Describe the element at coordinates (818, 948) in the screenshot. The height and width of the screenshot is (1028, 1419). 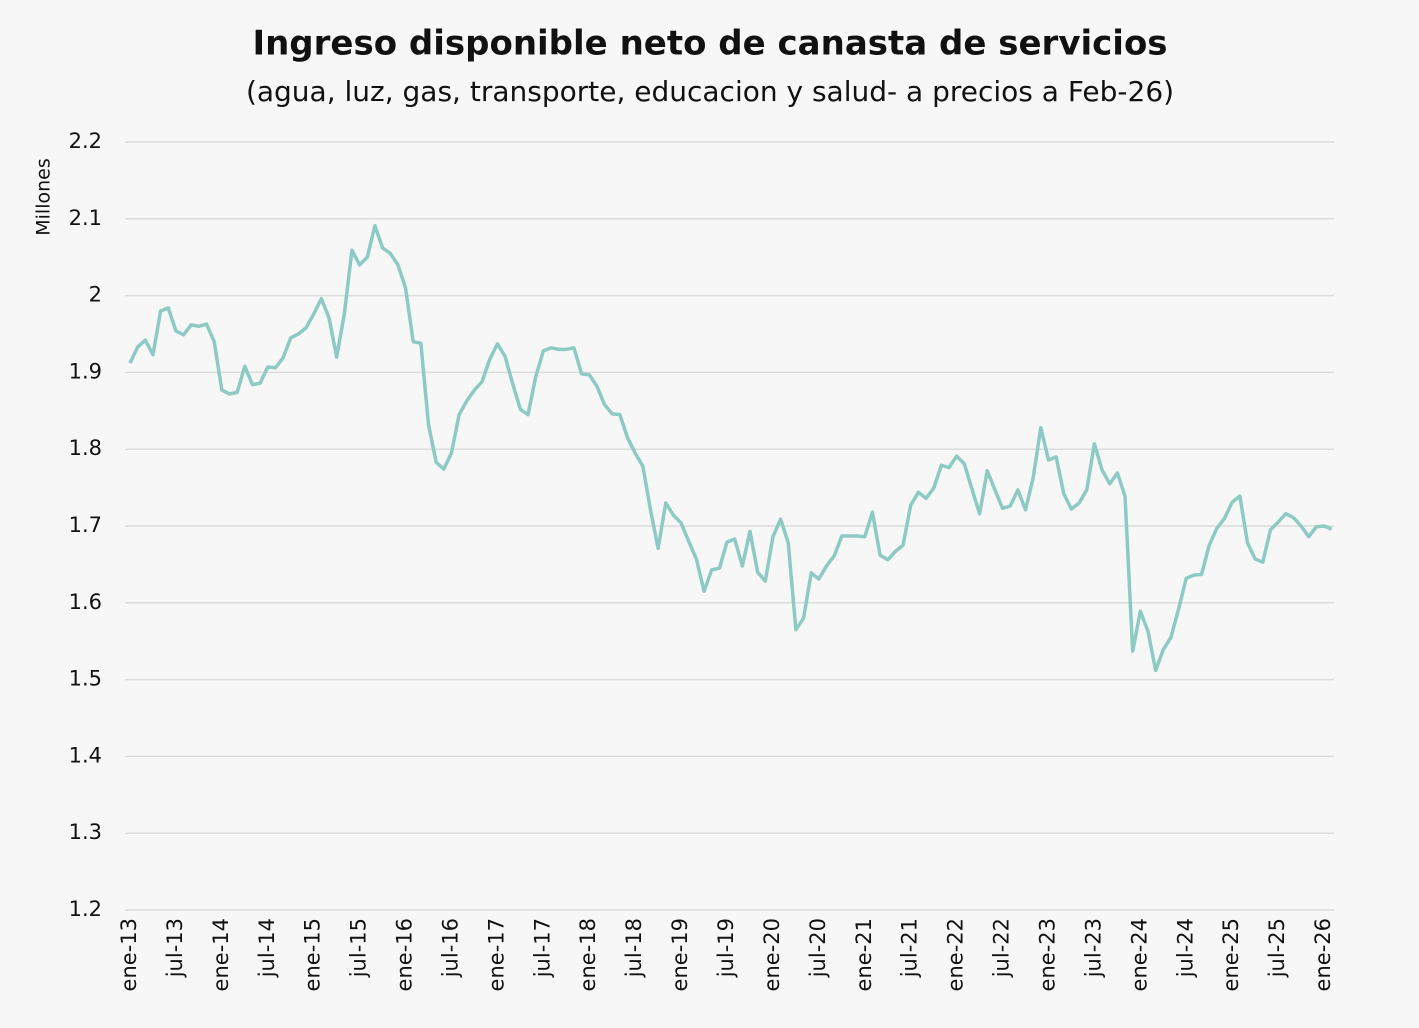
I see `x-tick-label: jul-20` at that location.